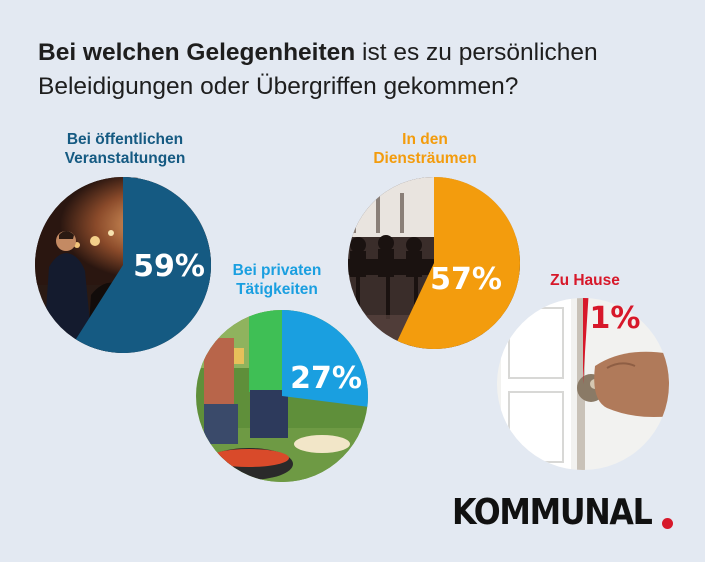 The image size is (705, 562). What do you see at coordinates (277, 289) in the screenshot?
I see `label-private-line2: Tätigkeiten` at bounding box center [277, 289].